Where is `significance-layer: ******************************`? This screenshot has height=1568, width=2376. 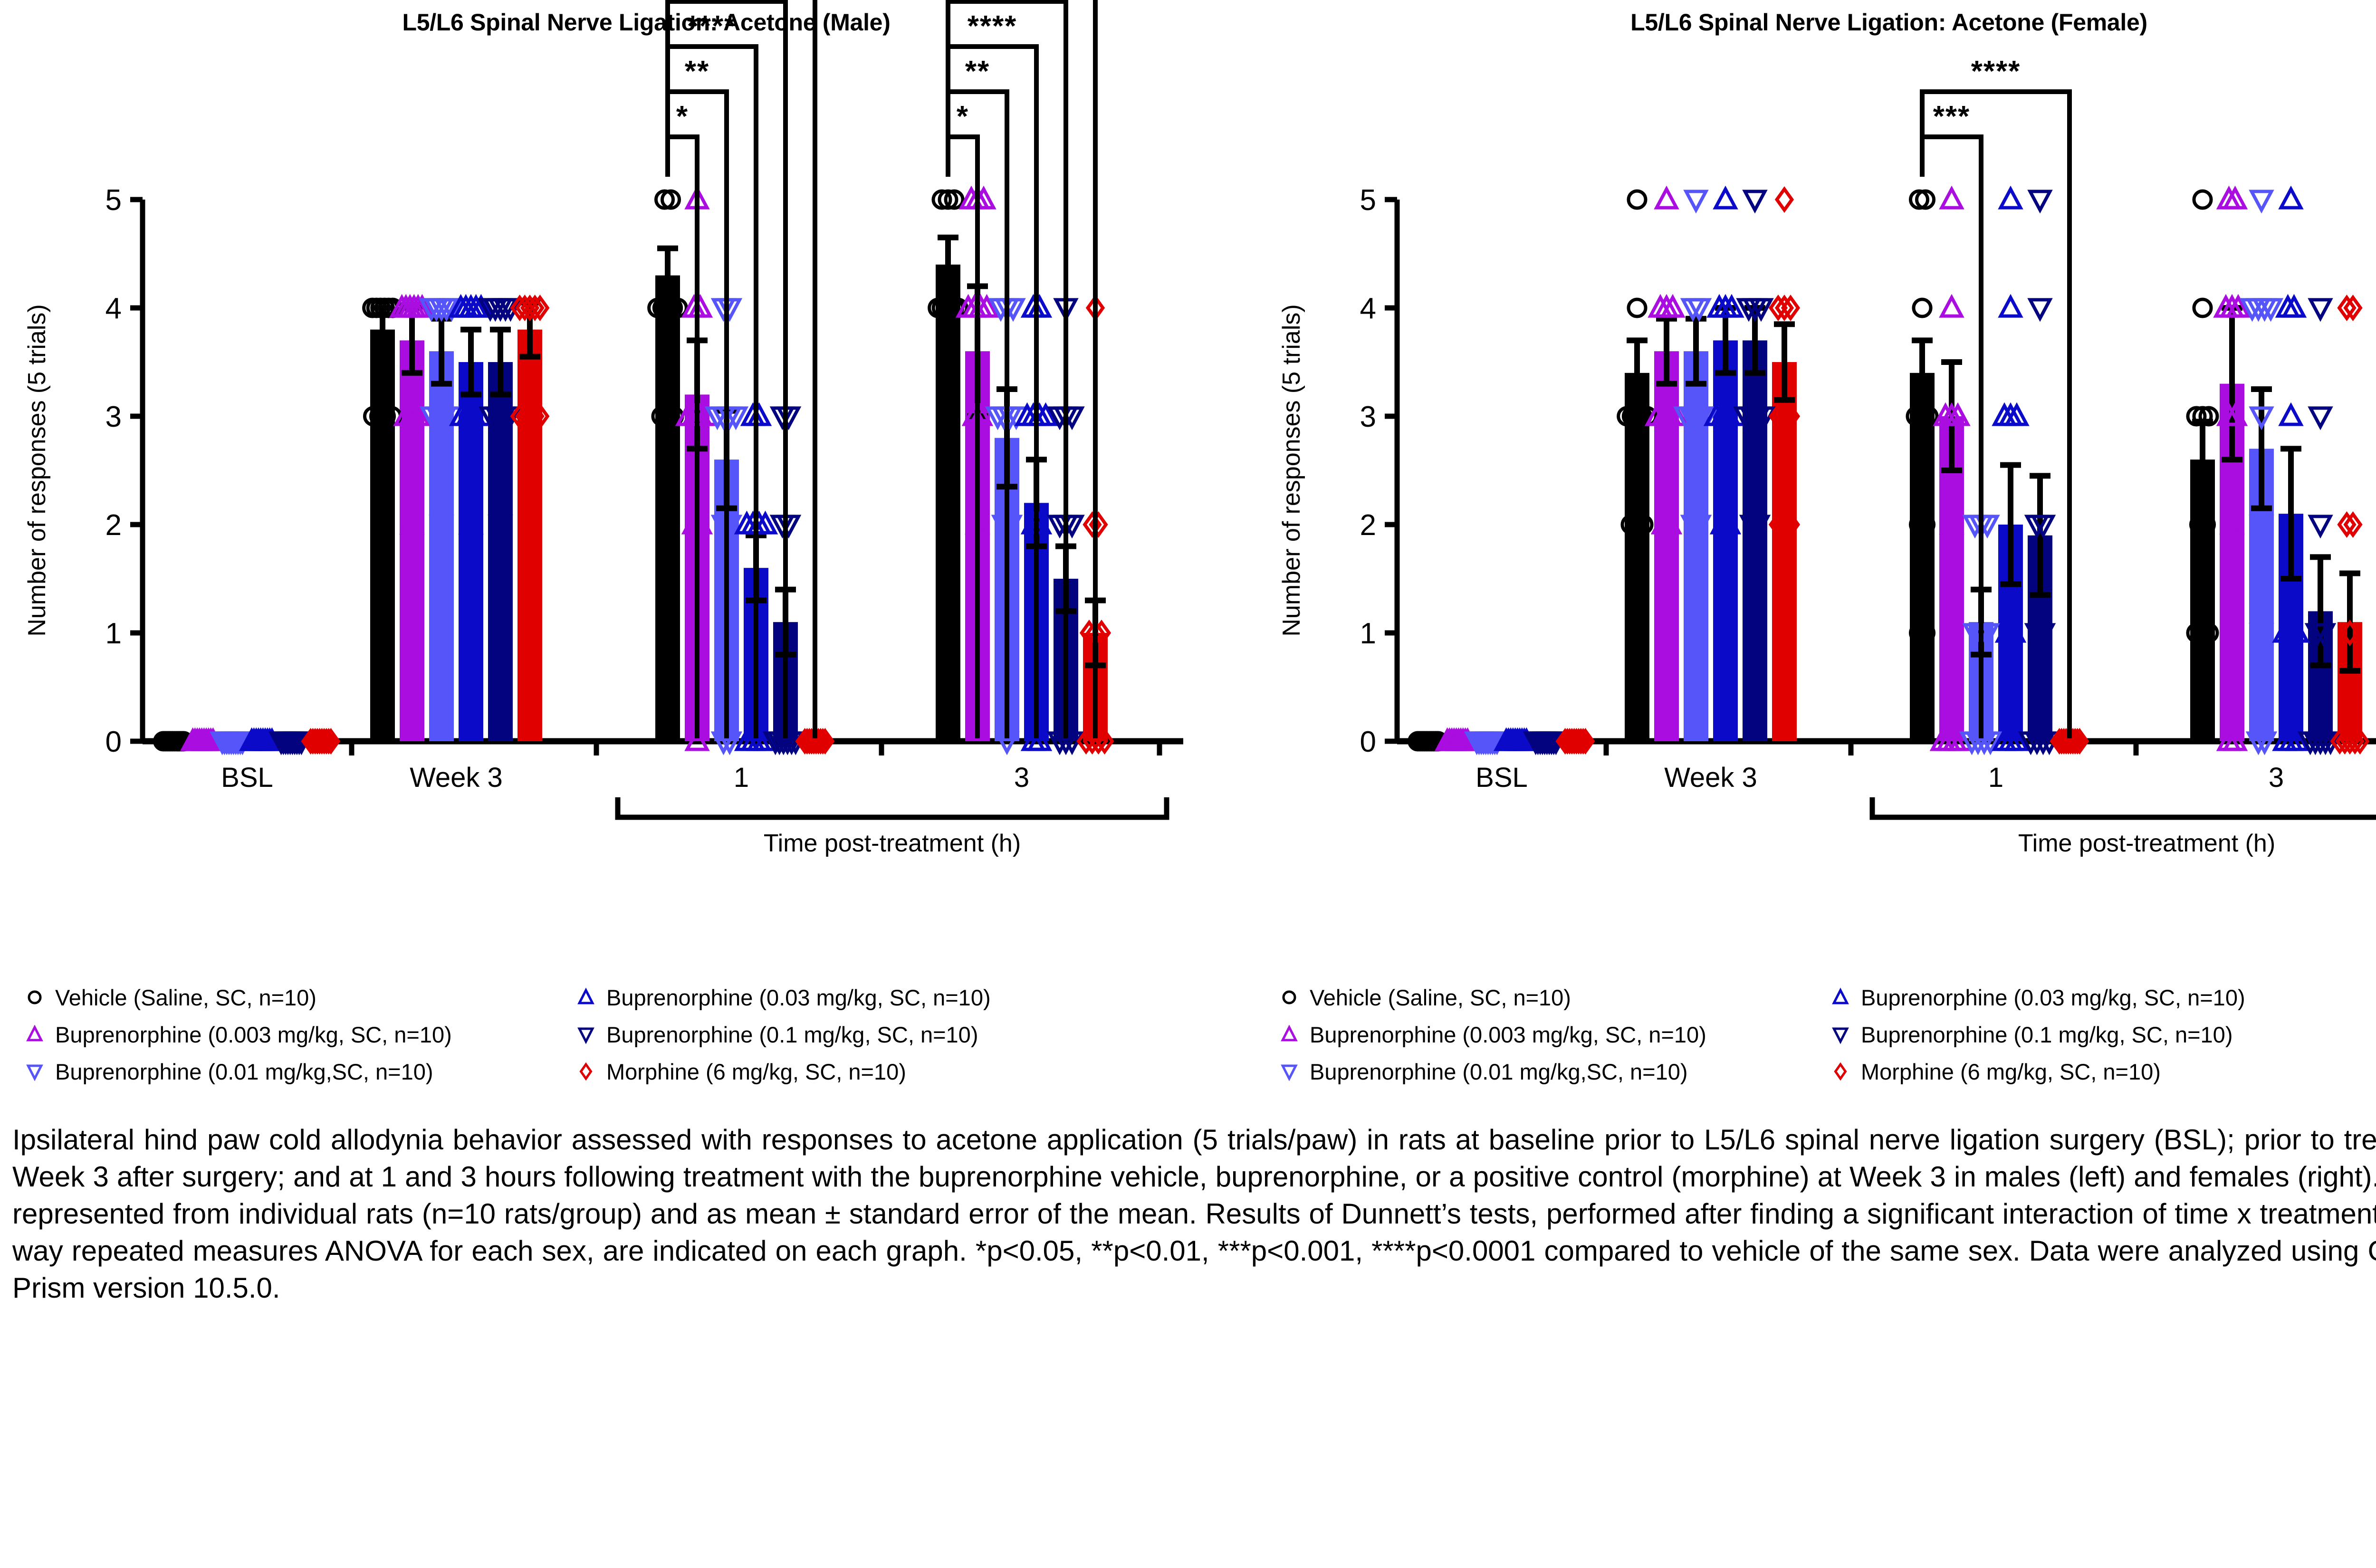
significance-layer: ****************************** is located at coordinates (881, 369).